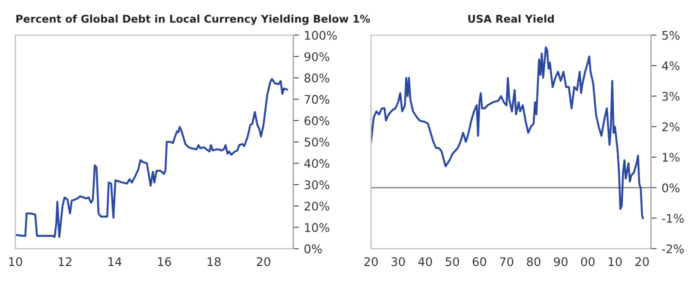 The height and width of the screenshot is (281, 700). I want to click on x-tick-label: 14, so click(115, 261).